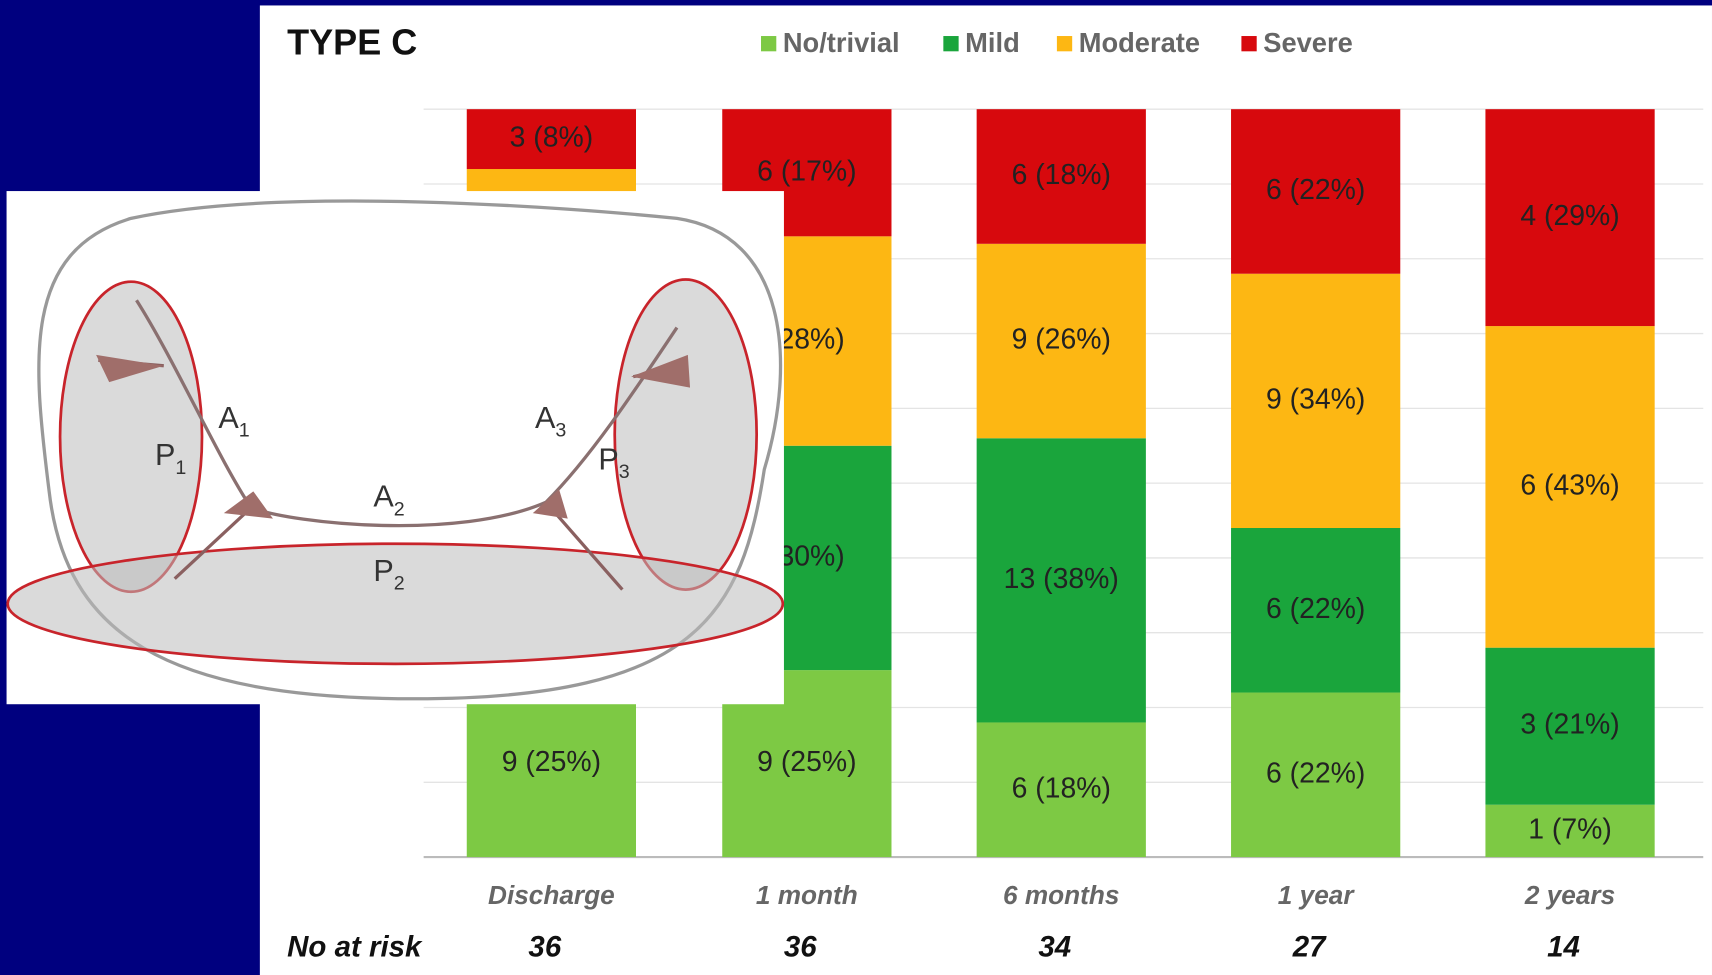 The width and height of the screenshot is (1712, 975). I want to click on label-a1: A1, so click(233, 421).